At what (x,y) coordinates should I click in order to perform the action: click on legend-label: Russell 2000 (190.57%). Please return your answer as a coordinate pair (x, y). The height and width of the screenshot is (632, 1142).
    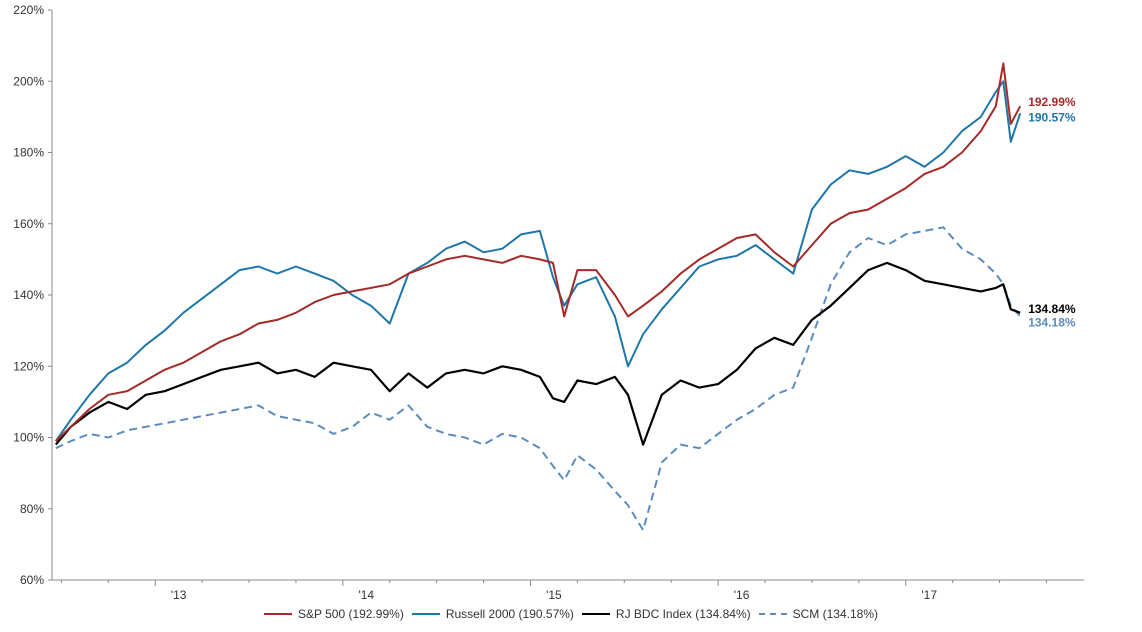
    Looking at the image, I should click on (509, 614).